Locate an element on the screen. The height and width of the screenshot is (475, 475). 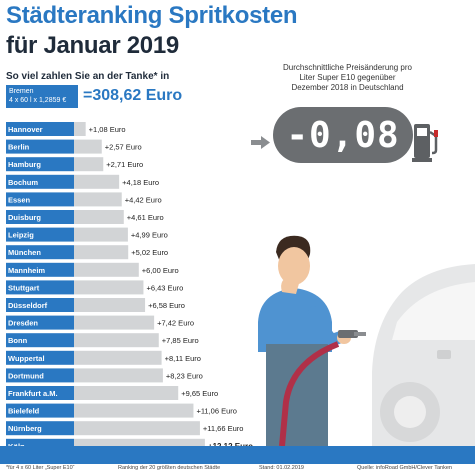
title-line-2: für Januar 2019 is located at coordinates (92, 45).